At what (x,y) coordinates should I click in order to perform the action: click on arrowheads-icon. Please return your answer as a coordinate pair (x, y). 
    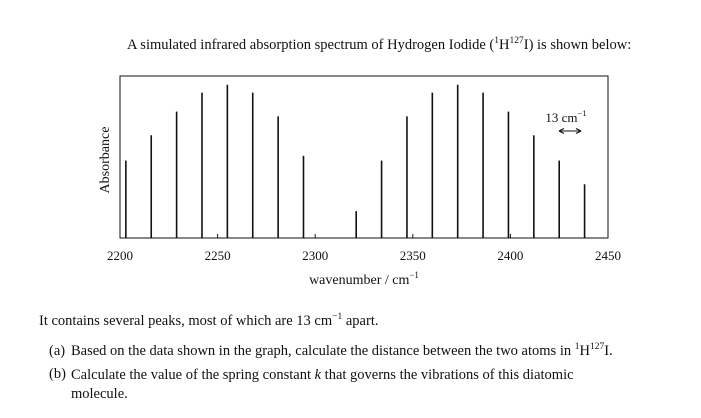
    Looking at the image, I should click on (570, 131).